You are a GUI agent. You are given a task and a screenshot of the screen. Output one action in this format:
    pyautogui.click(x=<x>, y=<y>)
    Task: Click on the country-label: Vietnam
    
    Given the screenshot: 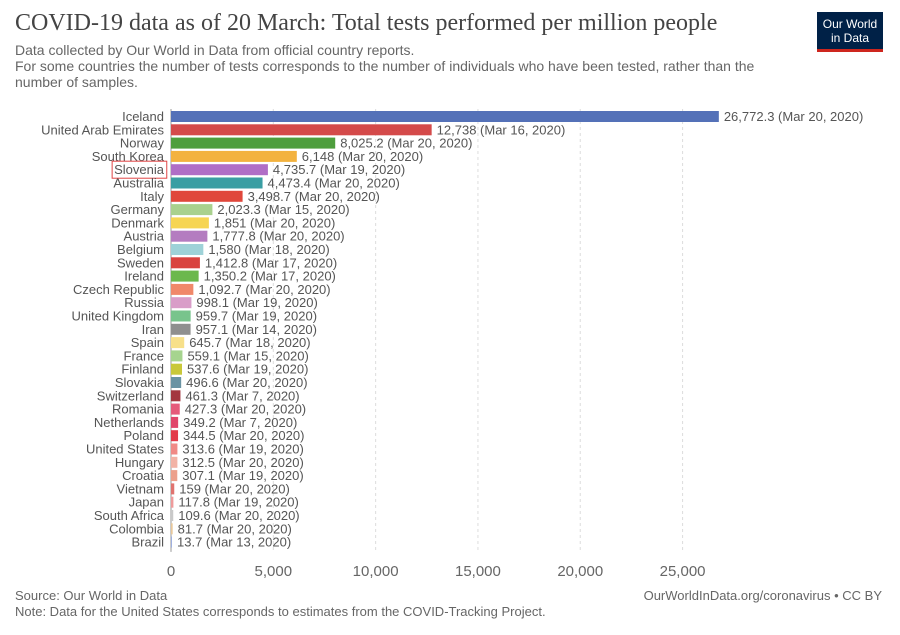 What is the action you would take?
    pyautogui.click(x=140, y=488)
    